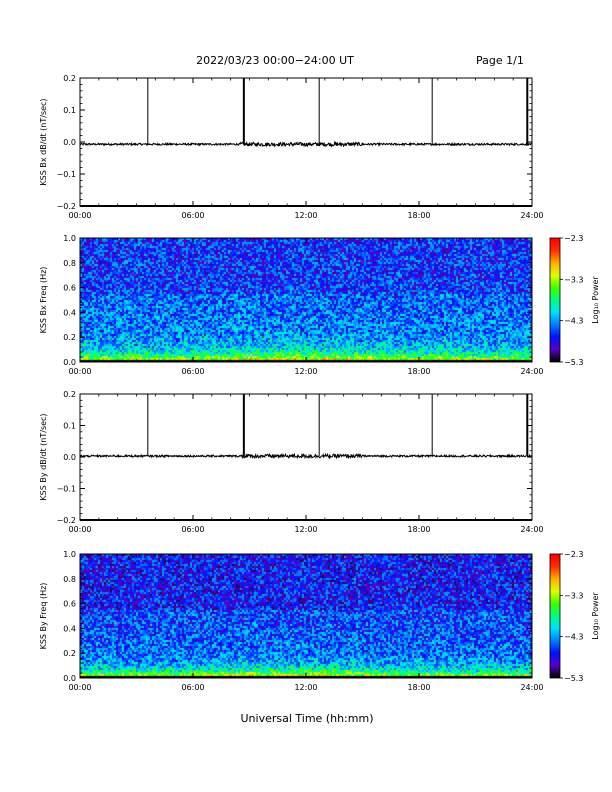 Image resolution: width=612 pixels, height=792 pixels. Describe the element at coordinates (275, 60) in the screenshot. I see `figure-title: 2022/03/23 00:00−24:00 UT` at that location.